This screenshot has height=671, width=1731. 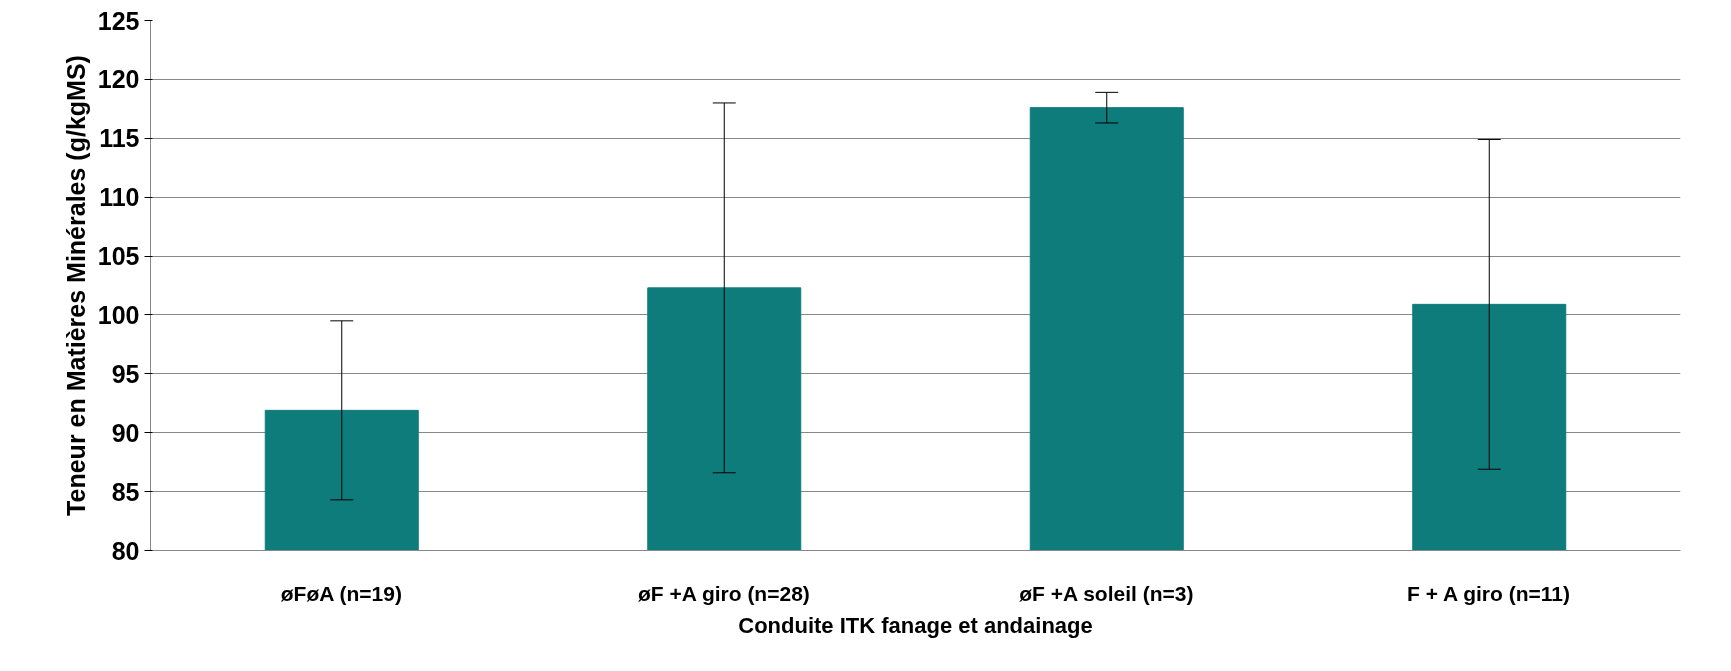 What do you see at coordinates (118, 20) in the screenshot?
I see `y-tick-label: 125` at bounding box center [118, 20].